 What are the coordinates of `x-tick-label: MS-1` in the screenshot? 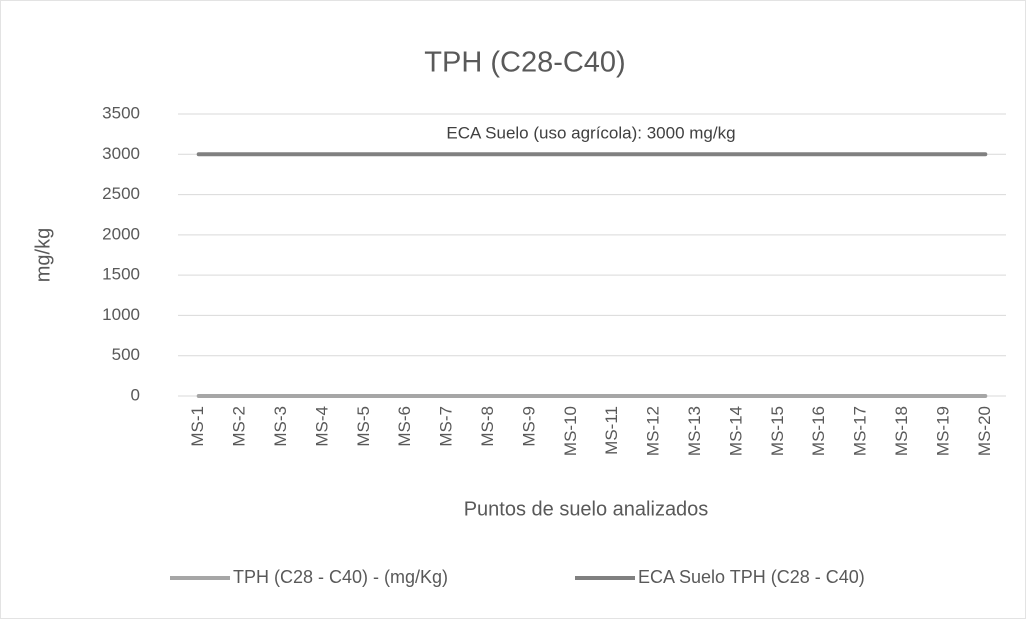 It's located at (197, 426).